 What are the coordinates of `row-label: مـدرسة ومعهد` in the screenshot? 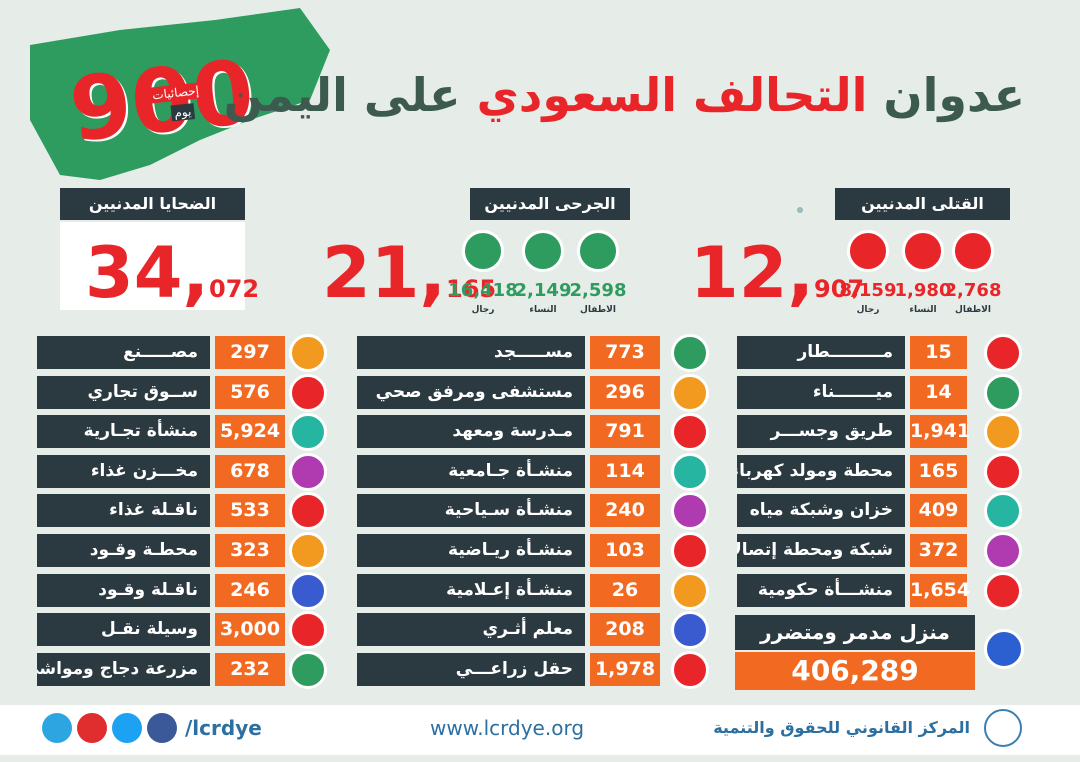 It's located at (471, 432).